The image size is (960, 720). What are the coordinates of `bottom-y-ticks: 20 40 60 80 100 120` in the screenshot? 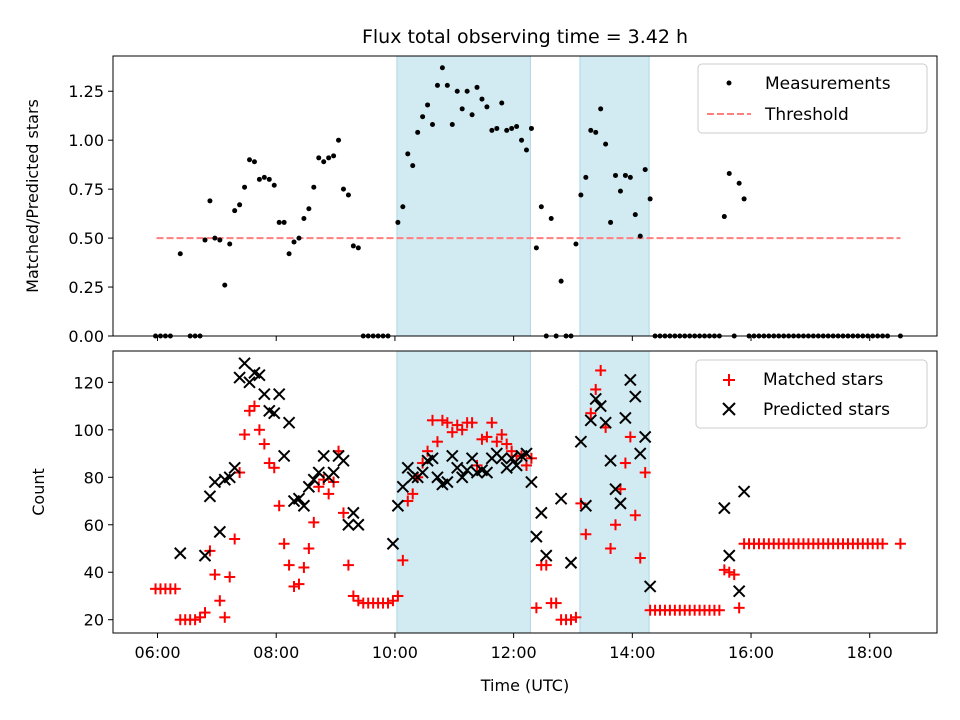 It's located at (93, 501).